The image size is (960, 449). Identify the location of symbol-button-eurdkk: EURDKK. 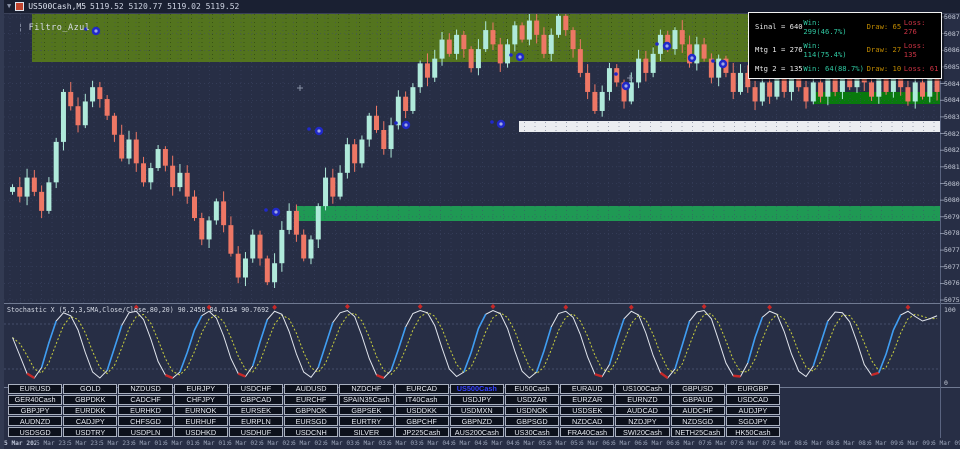
(90, 410).